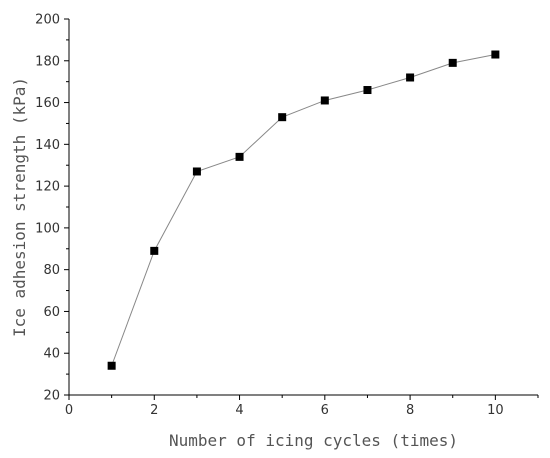  Describe the element at coordinates (495, 410) in the screenshot. I see `x-tick-label: 10` at that location.